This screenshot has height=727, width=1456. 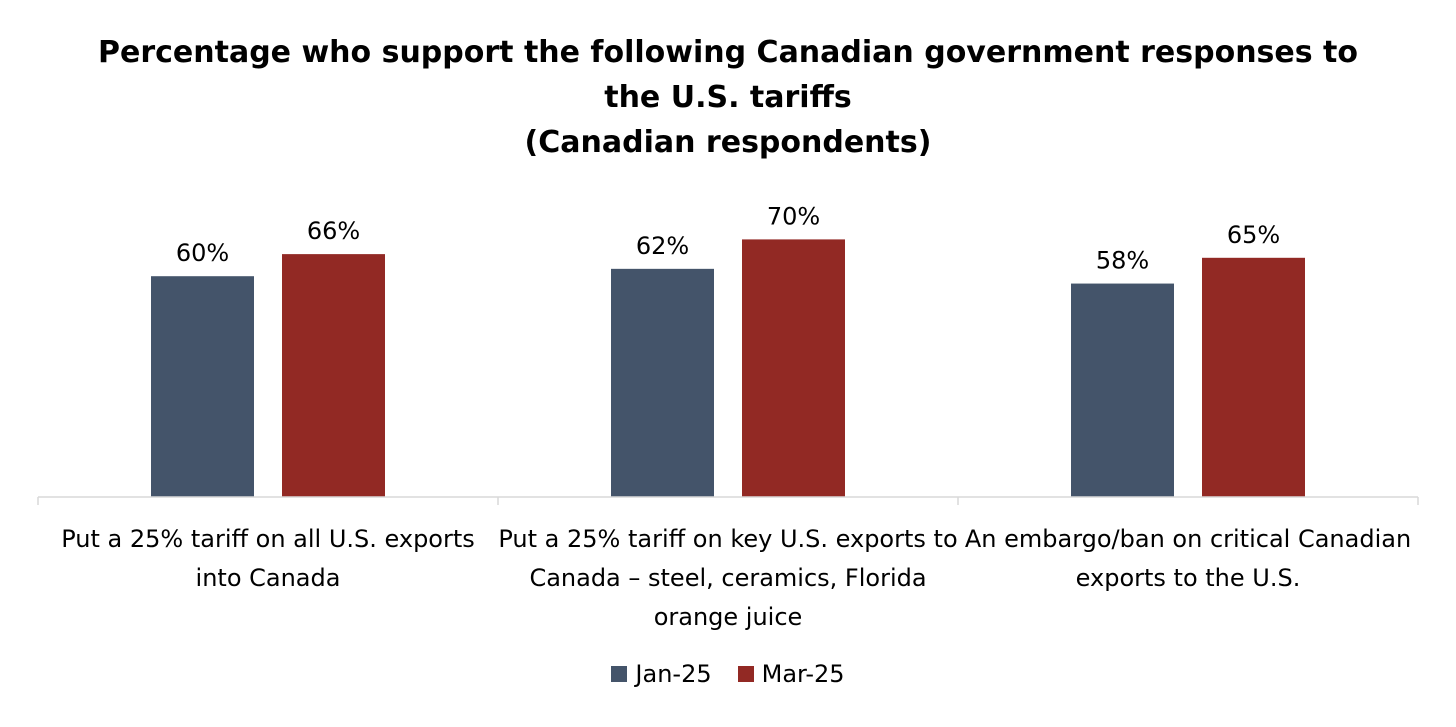 What do you see at coordinates (202, 253) in the screenshot?
I see `data-label-jan-25-cat-1: 60%` at bounding box center [202, 253].